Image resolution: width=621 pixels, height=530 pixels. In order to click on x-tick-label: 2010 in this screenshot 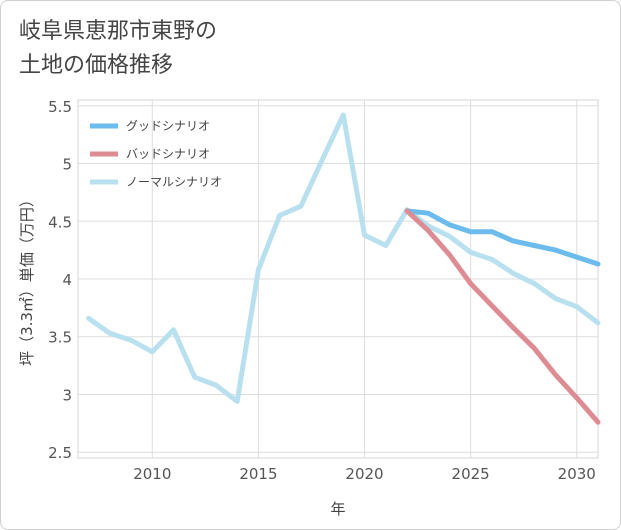, I will do `click(152, 474)`.